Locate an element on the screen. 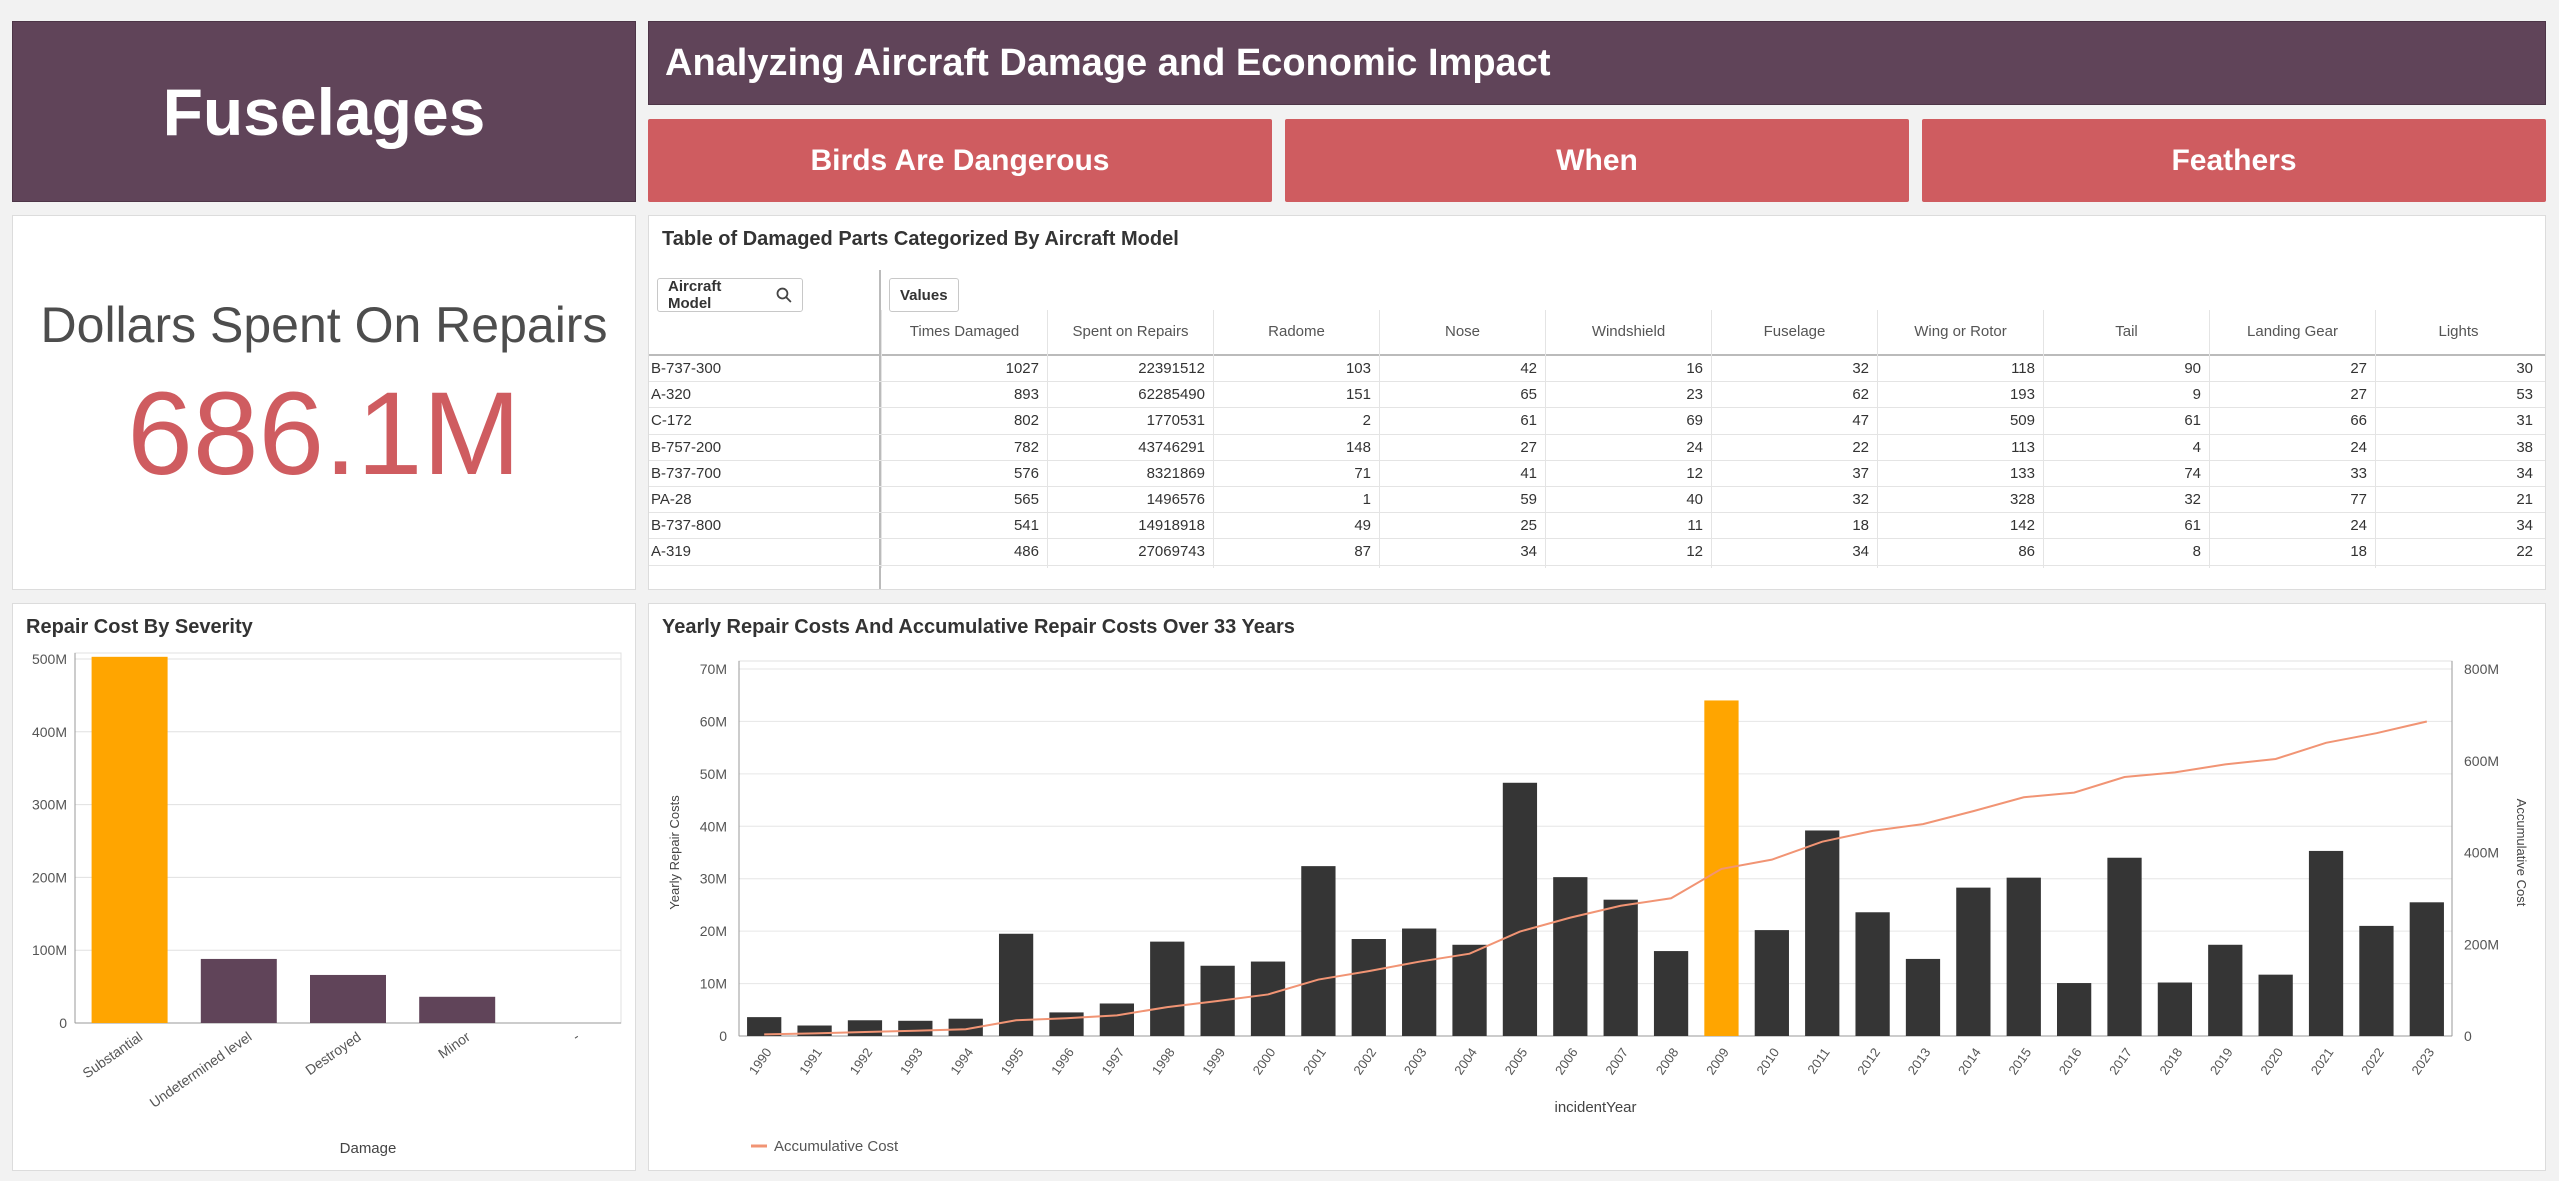  x-tick-label: 2014 is located at coordinates (1969, 1061).